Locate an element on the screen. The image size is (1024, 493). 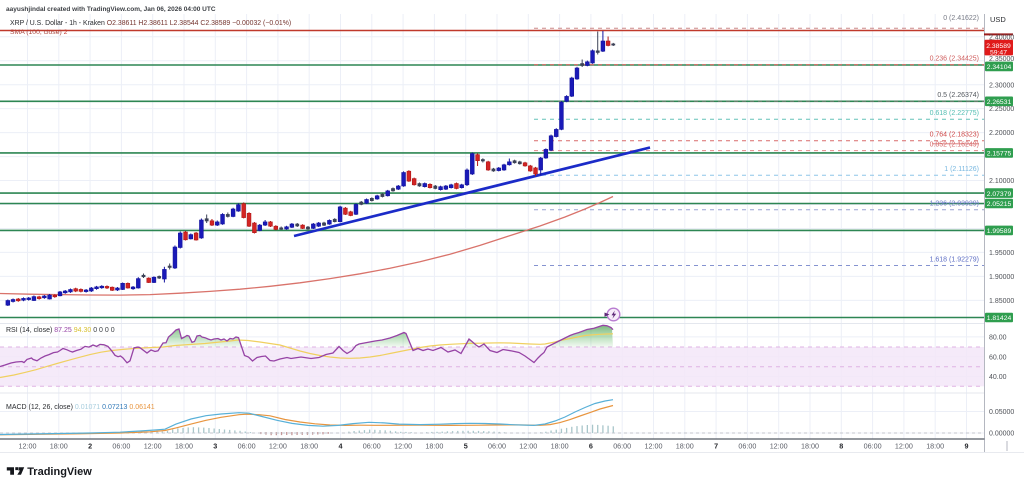
svg-text: 40.00 is located at coordinates (998, 377).